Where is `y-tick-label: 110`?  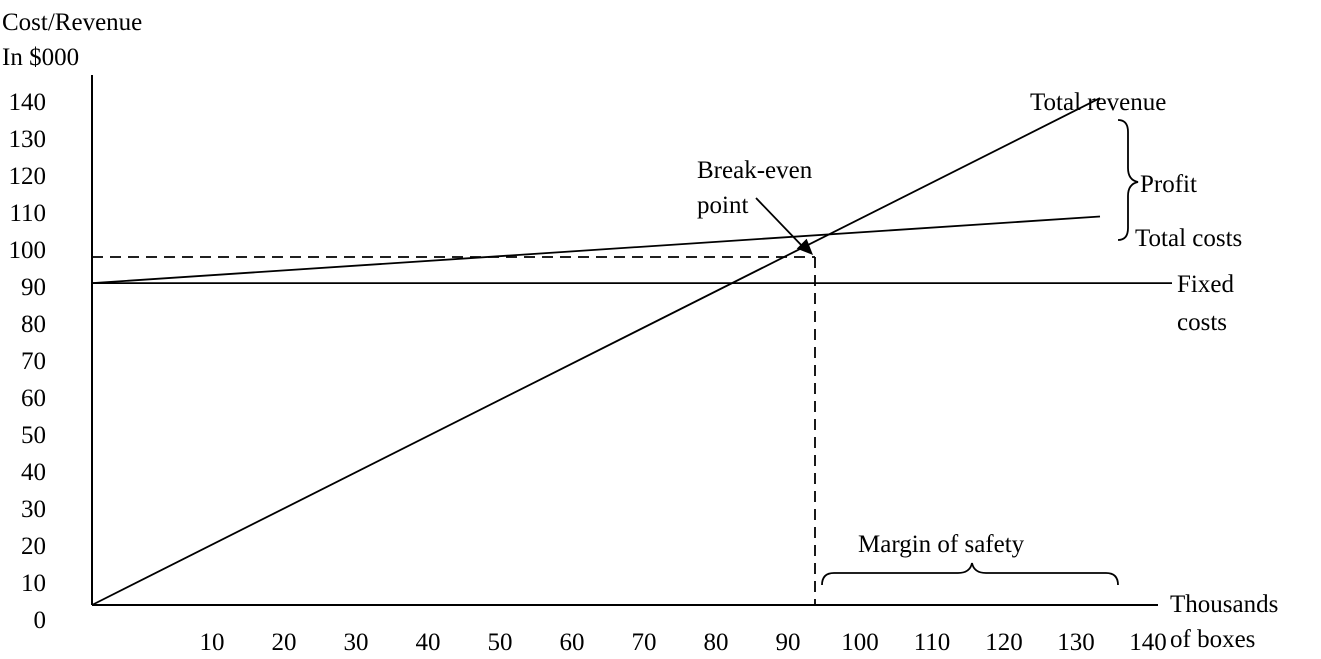
y-tick-label: 110 is located at coordinates (27, 213).